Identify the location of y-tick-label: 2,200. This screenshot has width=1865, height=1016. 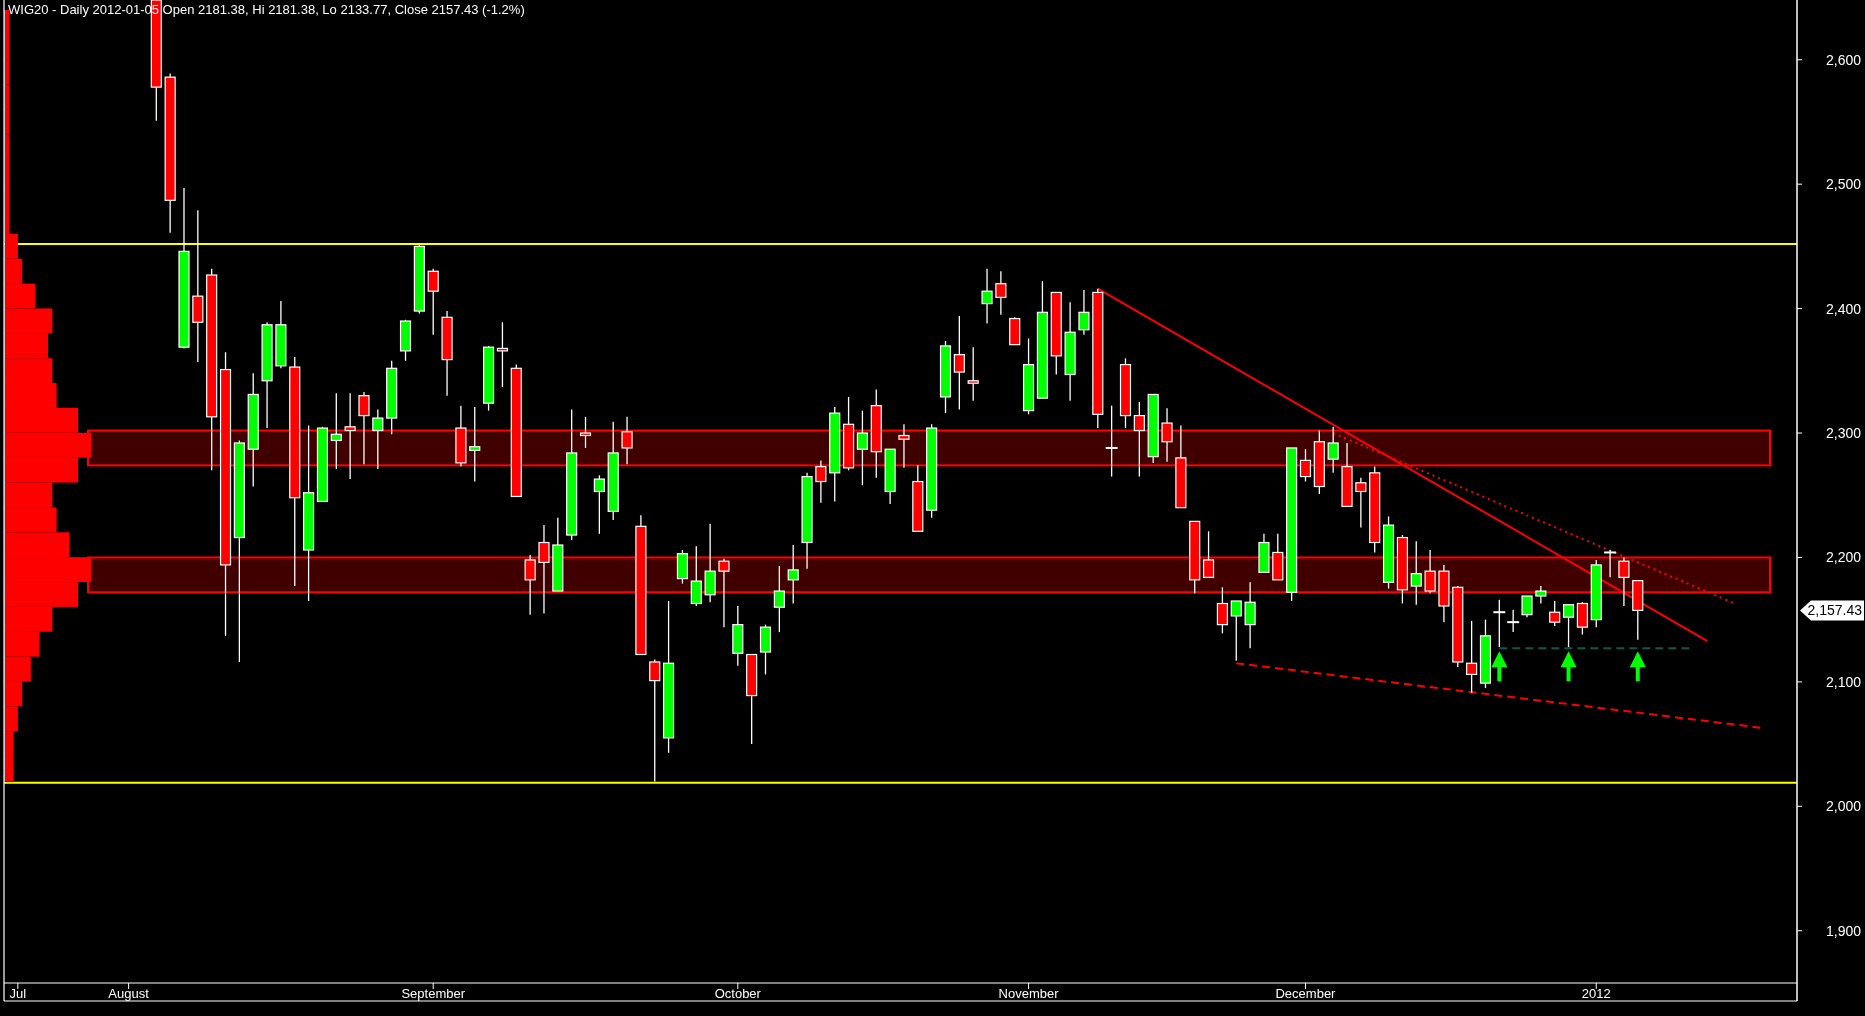
(1843, 557).